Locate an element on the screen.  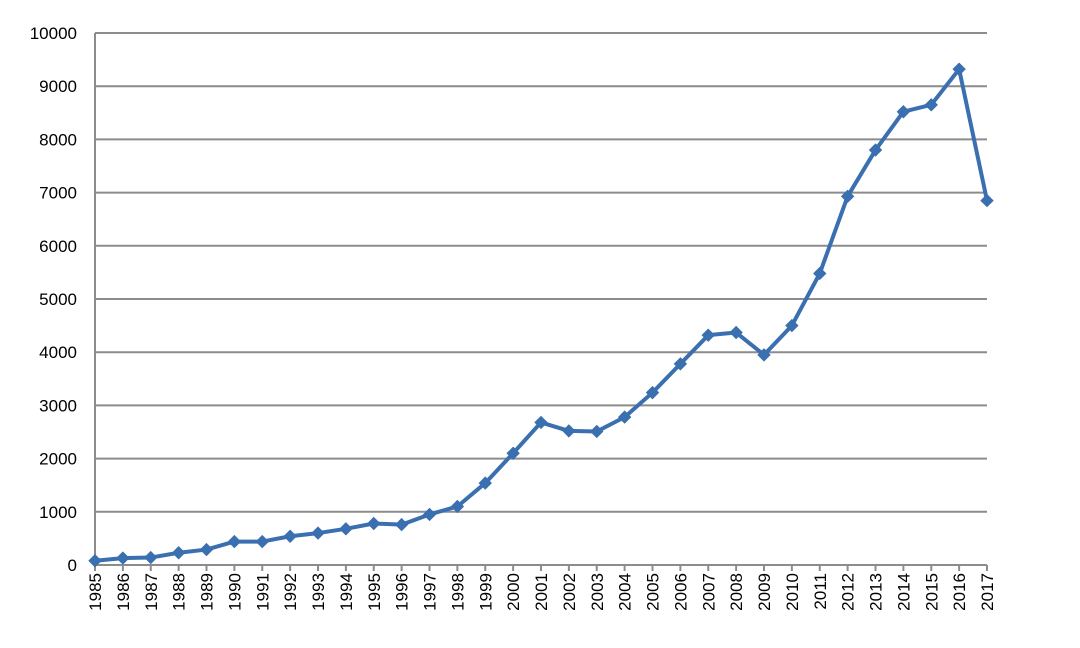
x-tick-label: 2015 is located at coordinates (931, 592).